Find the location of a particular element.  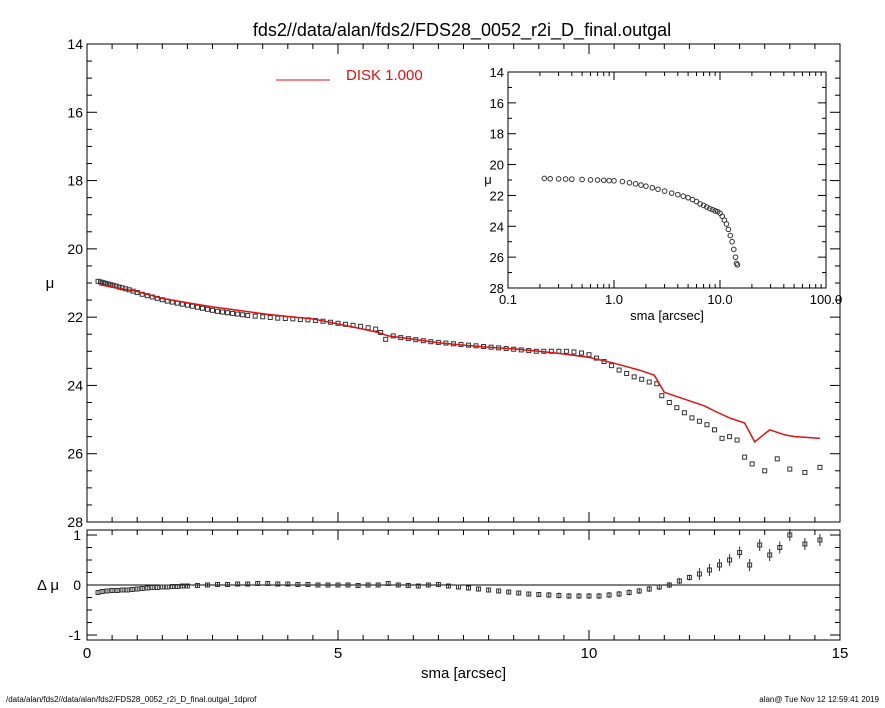

x-tick-label: 10 is located at coordinates (589, 653).